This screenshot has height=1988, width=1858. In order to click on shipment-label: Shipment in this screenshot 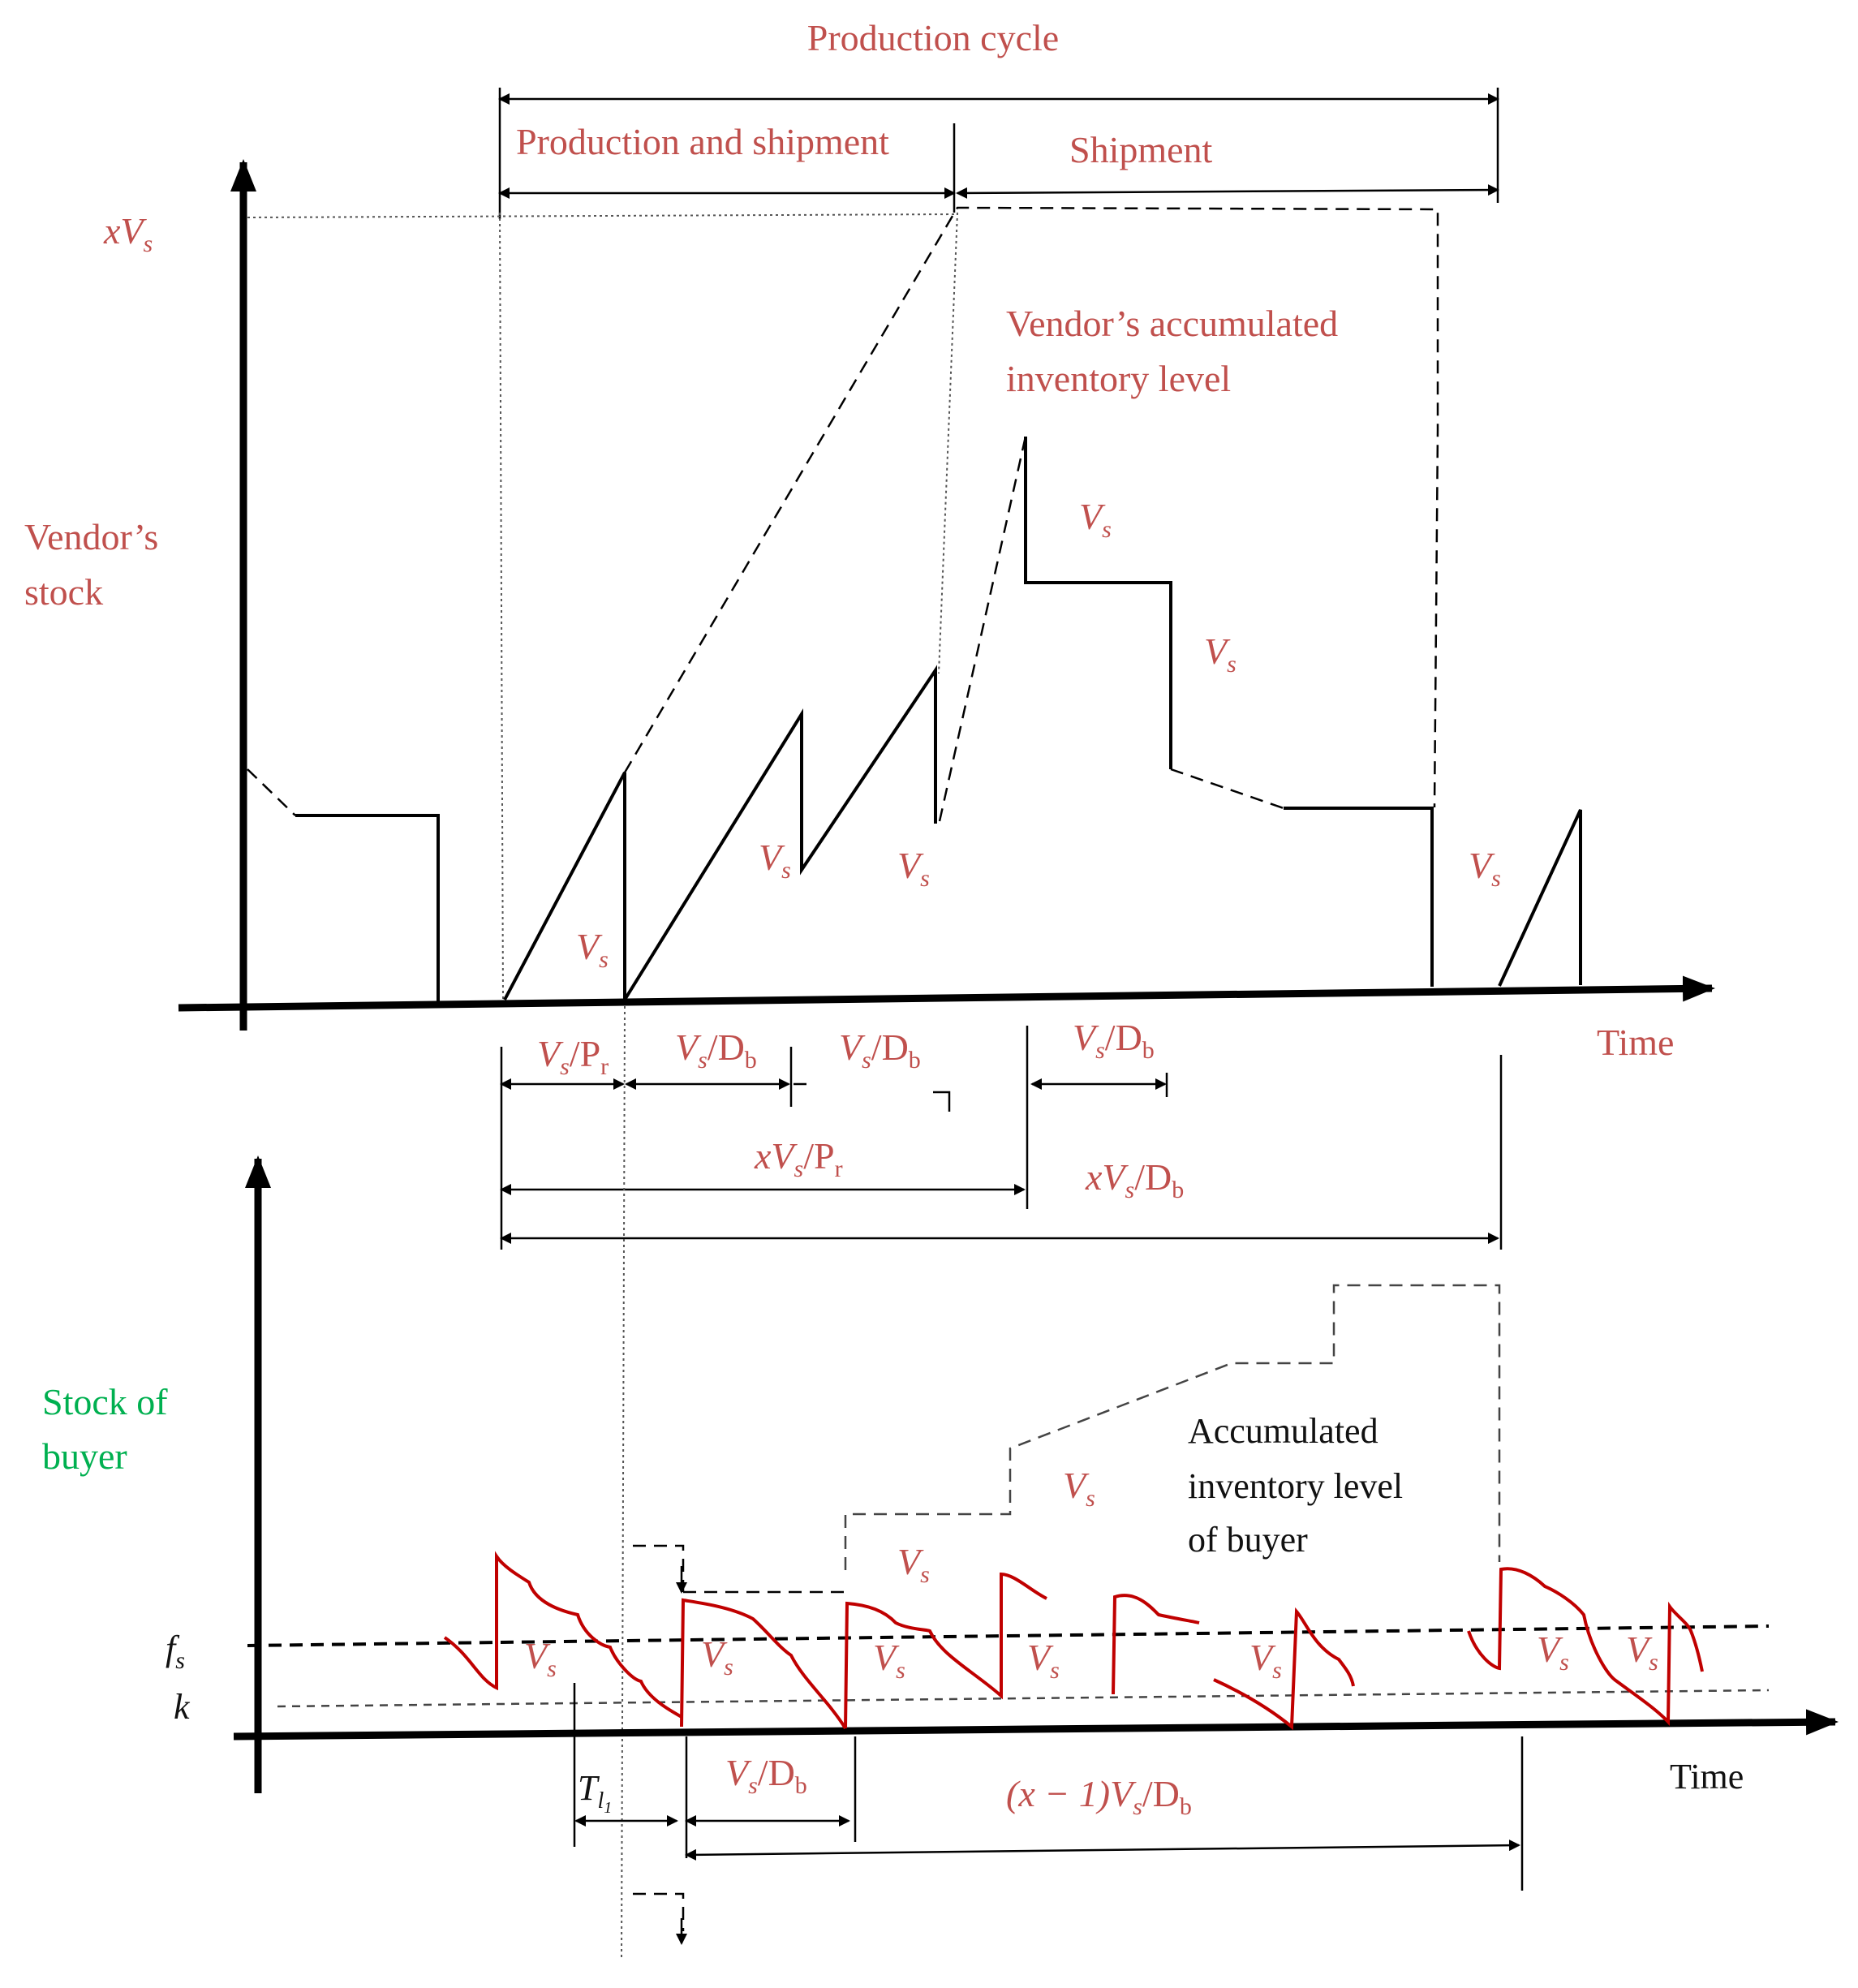, I will do `click(1141, 149)`.